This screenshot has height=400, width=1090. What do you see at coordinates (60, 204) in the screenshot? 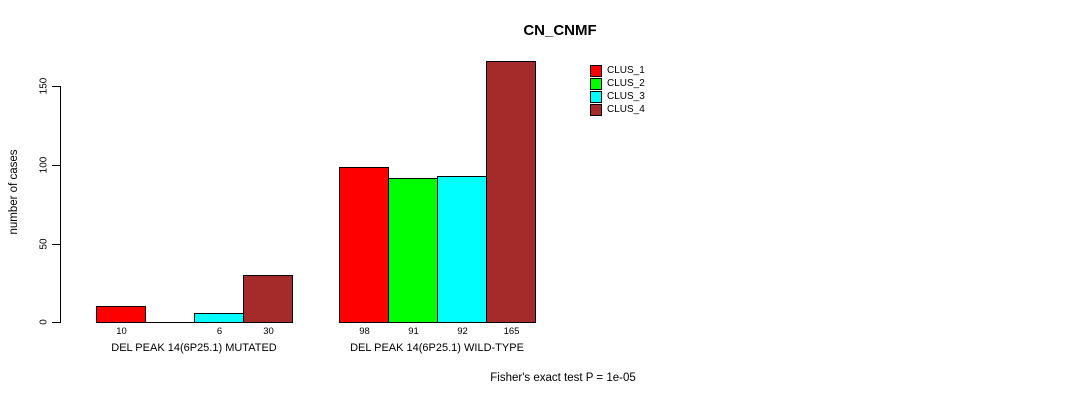
I see `y-axis-line` at bounding box center [60, 204].